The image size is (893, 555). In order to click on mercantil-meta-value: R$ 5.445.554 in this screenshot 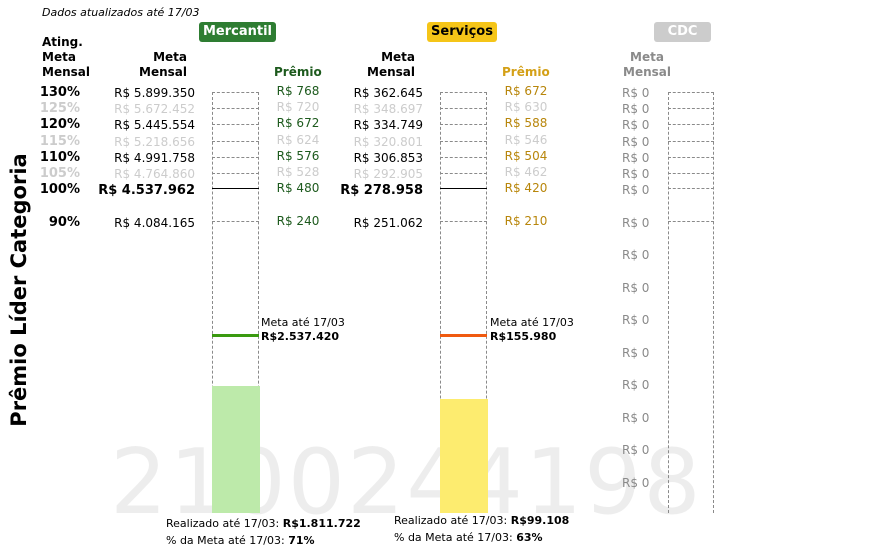, I will do `click(154, 125)`.